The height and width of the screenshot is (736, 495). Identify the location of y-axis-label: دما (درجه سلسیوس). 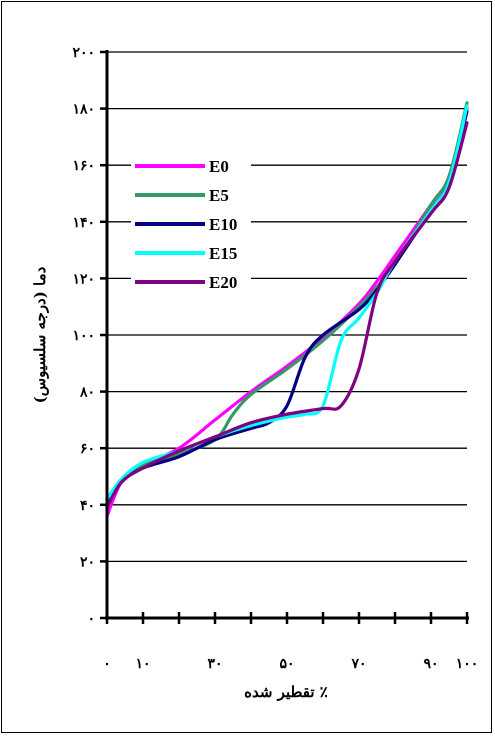
(40, 334).